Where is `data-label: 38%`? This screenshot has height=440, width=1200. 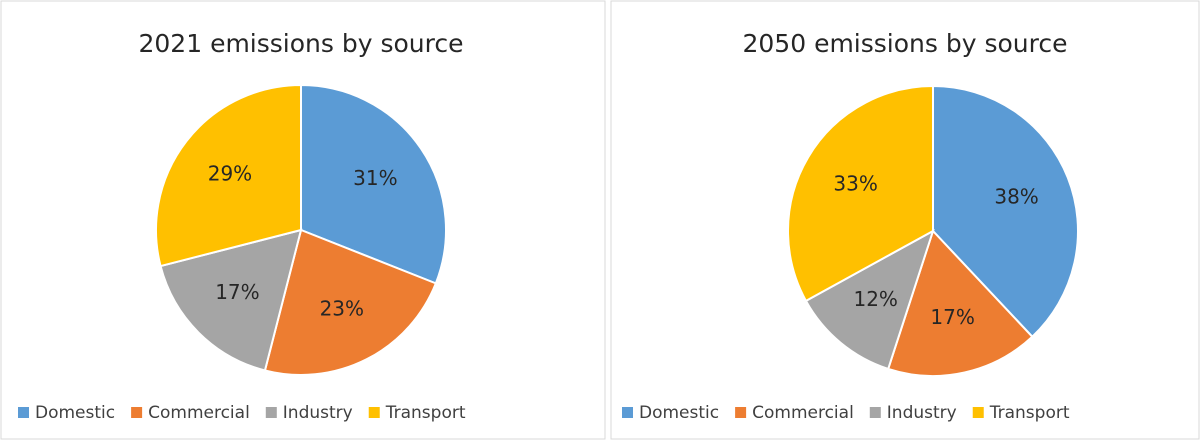
data-label: 38% is located at coordinates (1016, 196).